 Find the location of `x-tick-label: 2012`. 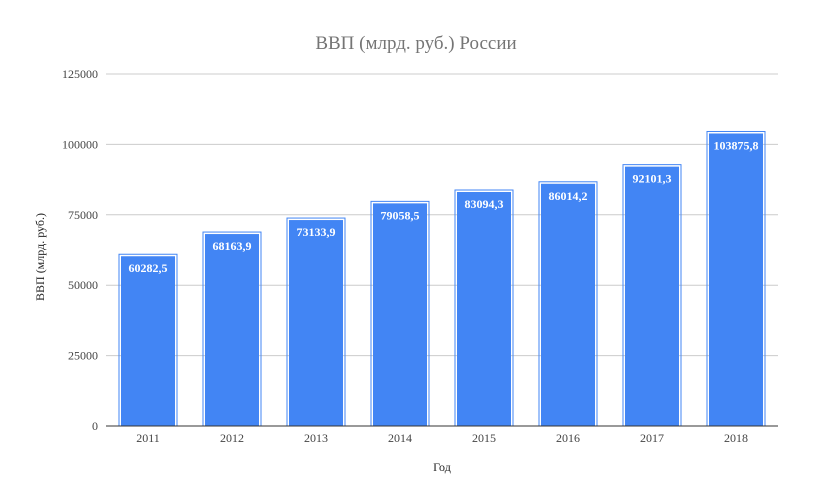

x-tick-label: 2012 is located at coordinates (232, 438).